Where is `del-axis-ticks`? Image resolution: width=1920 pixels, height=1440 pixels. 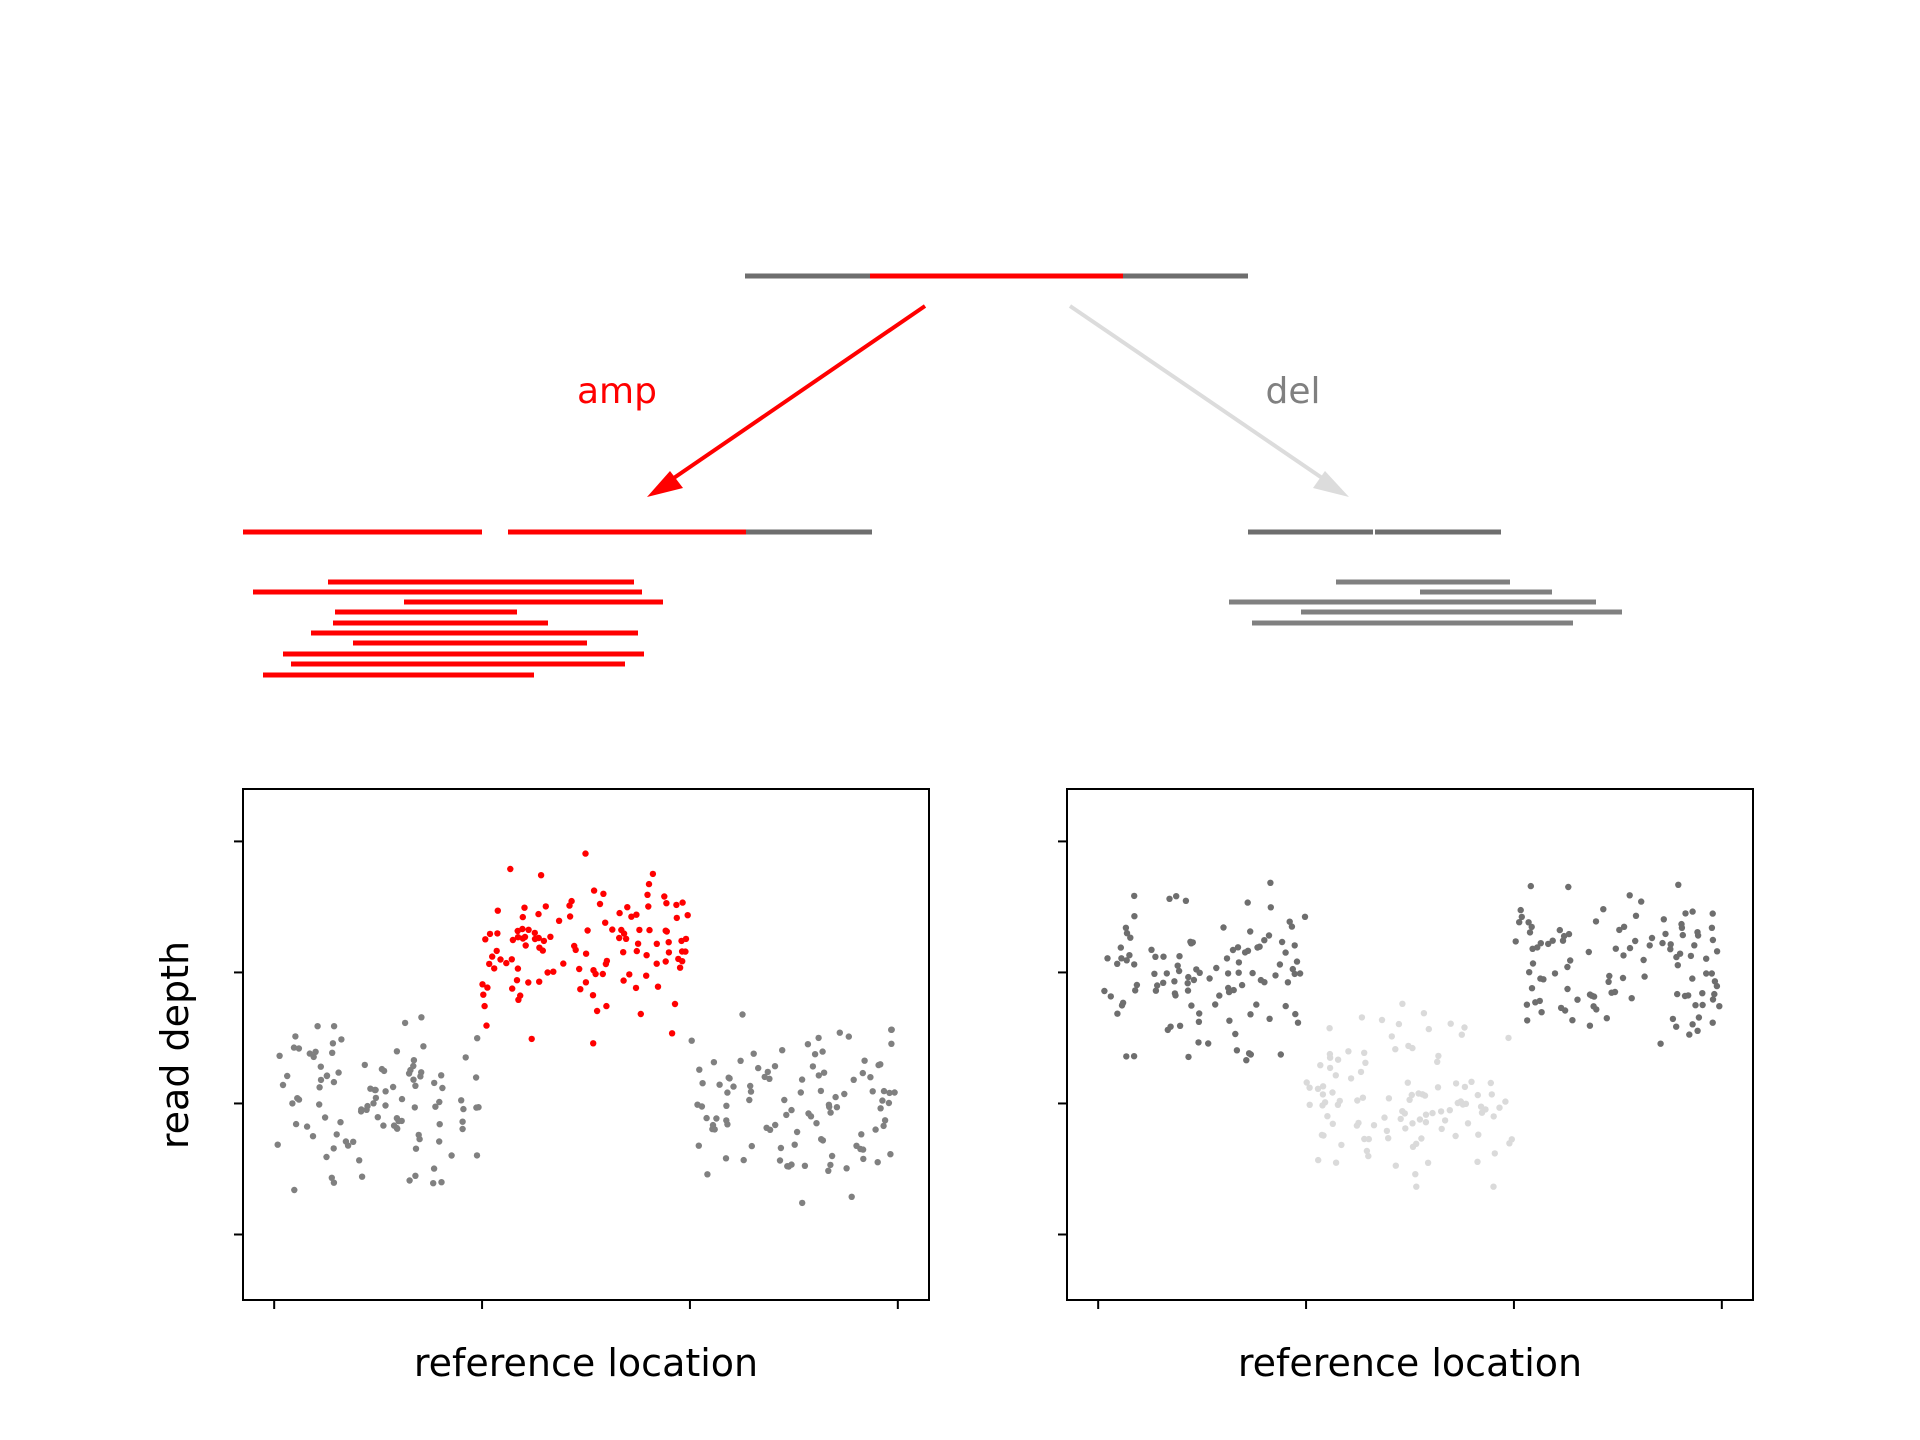 del-axis-ticks is located at coordinates (1390, 1074).